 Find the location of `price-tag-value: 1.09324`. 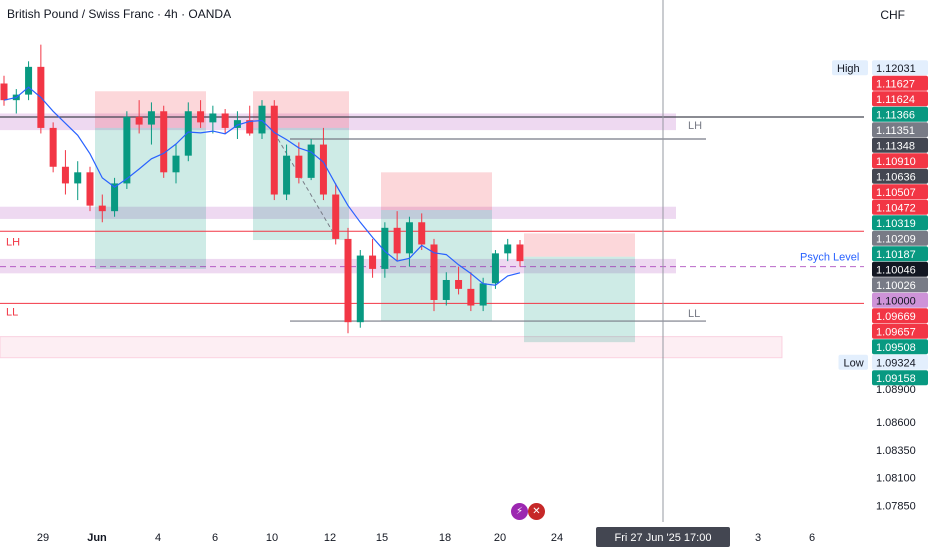

price-tag-value: 1.09324 is located at coordinates (896, 363).